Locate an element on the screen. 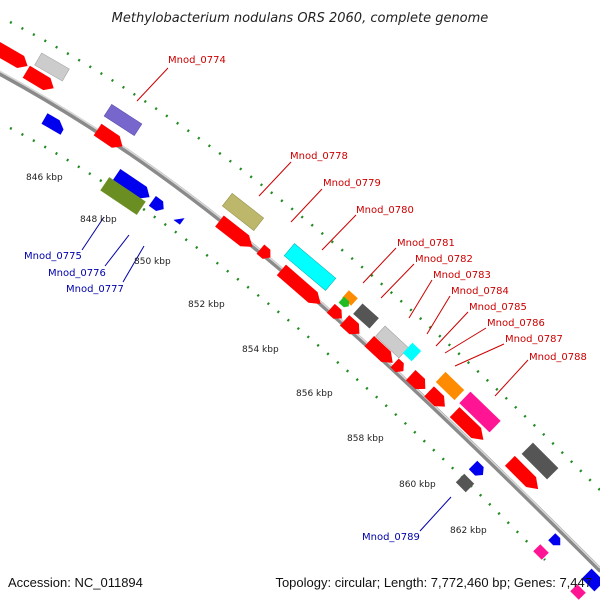 This screenshot has height=600, width=600. tick-label: 860 kbp is located at coordinates (417, 485).